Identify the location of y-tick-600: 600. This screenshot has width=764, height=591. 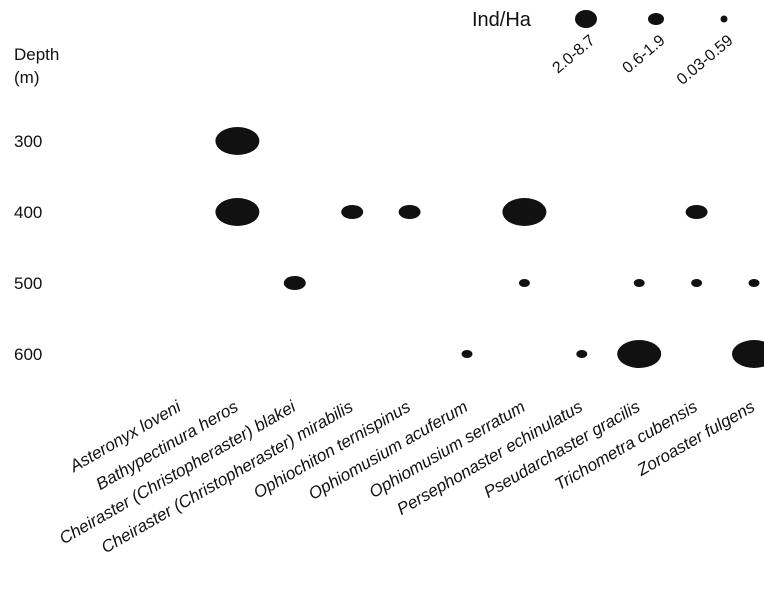
(28, 354).